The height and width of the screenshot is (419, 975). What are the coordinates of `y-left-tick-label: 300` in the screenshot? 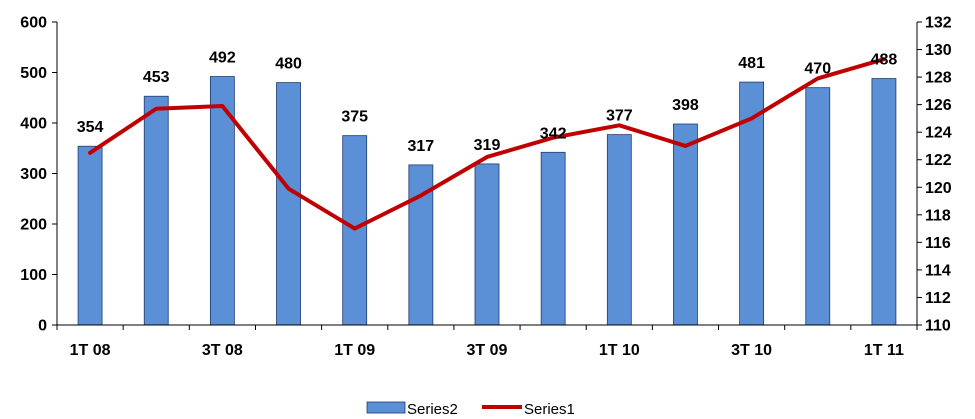 It's located at (33, 174).